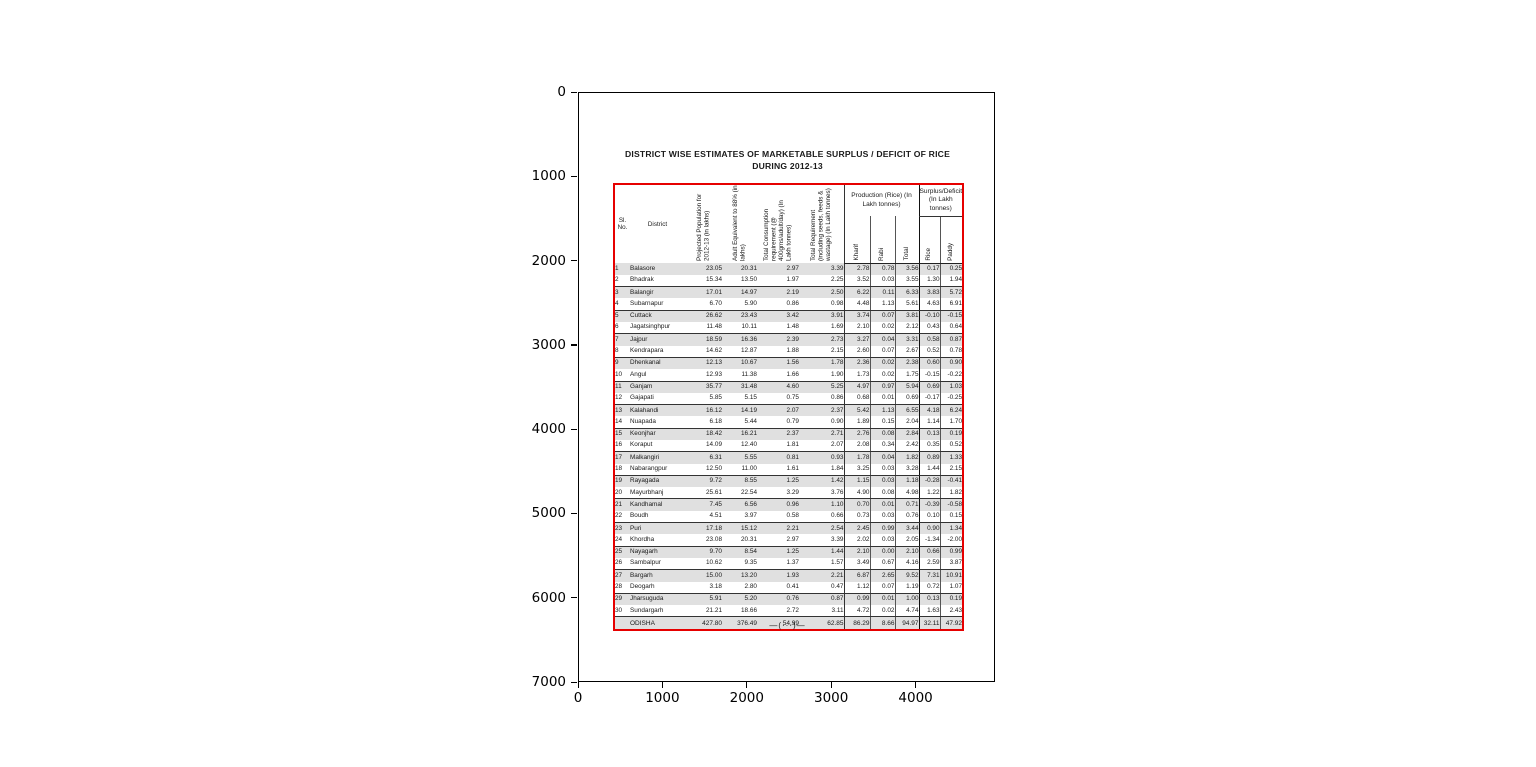 This screenshot has width=1536, height=767. Describe the element at coordinates (714, 339) in the screenshot. I see `value-cell: 18.59` at that location.